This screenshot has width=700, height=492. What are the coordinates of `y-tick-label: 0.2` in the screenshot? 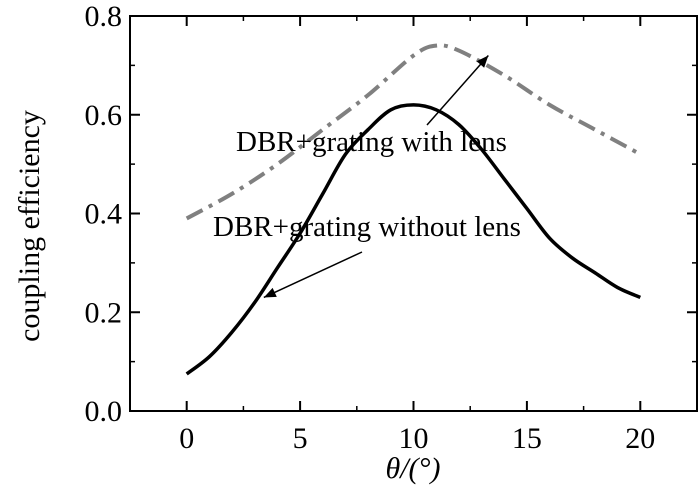 It's located at (104, 312).